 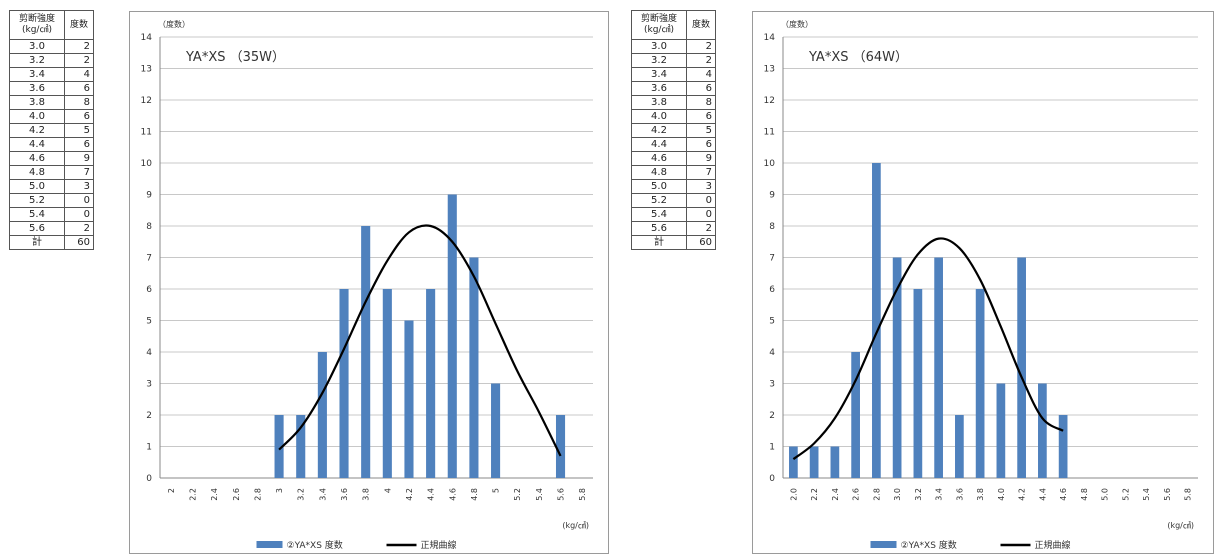 I want to click on y-tick-label: 11, so click(x=146, y=133).